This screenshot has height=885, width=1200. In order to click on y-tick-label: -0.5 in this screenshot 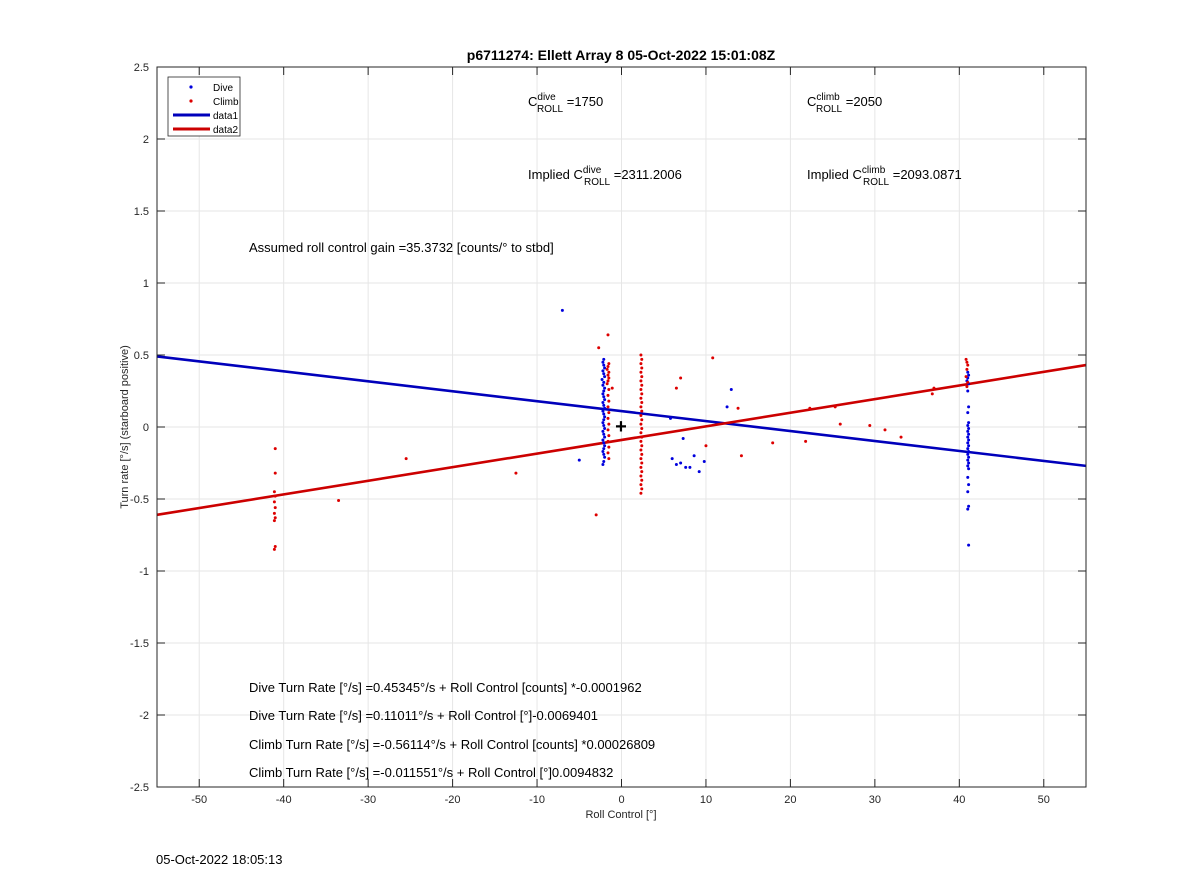, I will do `click(139, 500)`.